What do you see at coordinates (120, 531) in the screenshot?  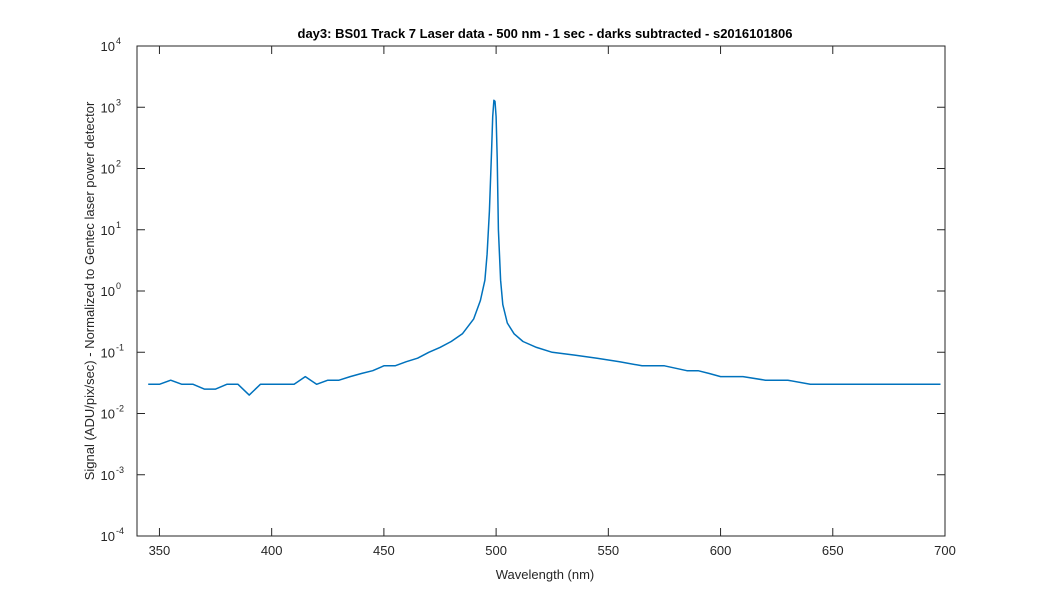 I see `y-tick-label-exponent: -4` at bounding box center [120, 531].